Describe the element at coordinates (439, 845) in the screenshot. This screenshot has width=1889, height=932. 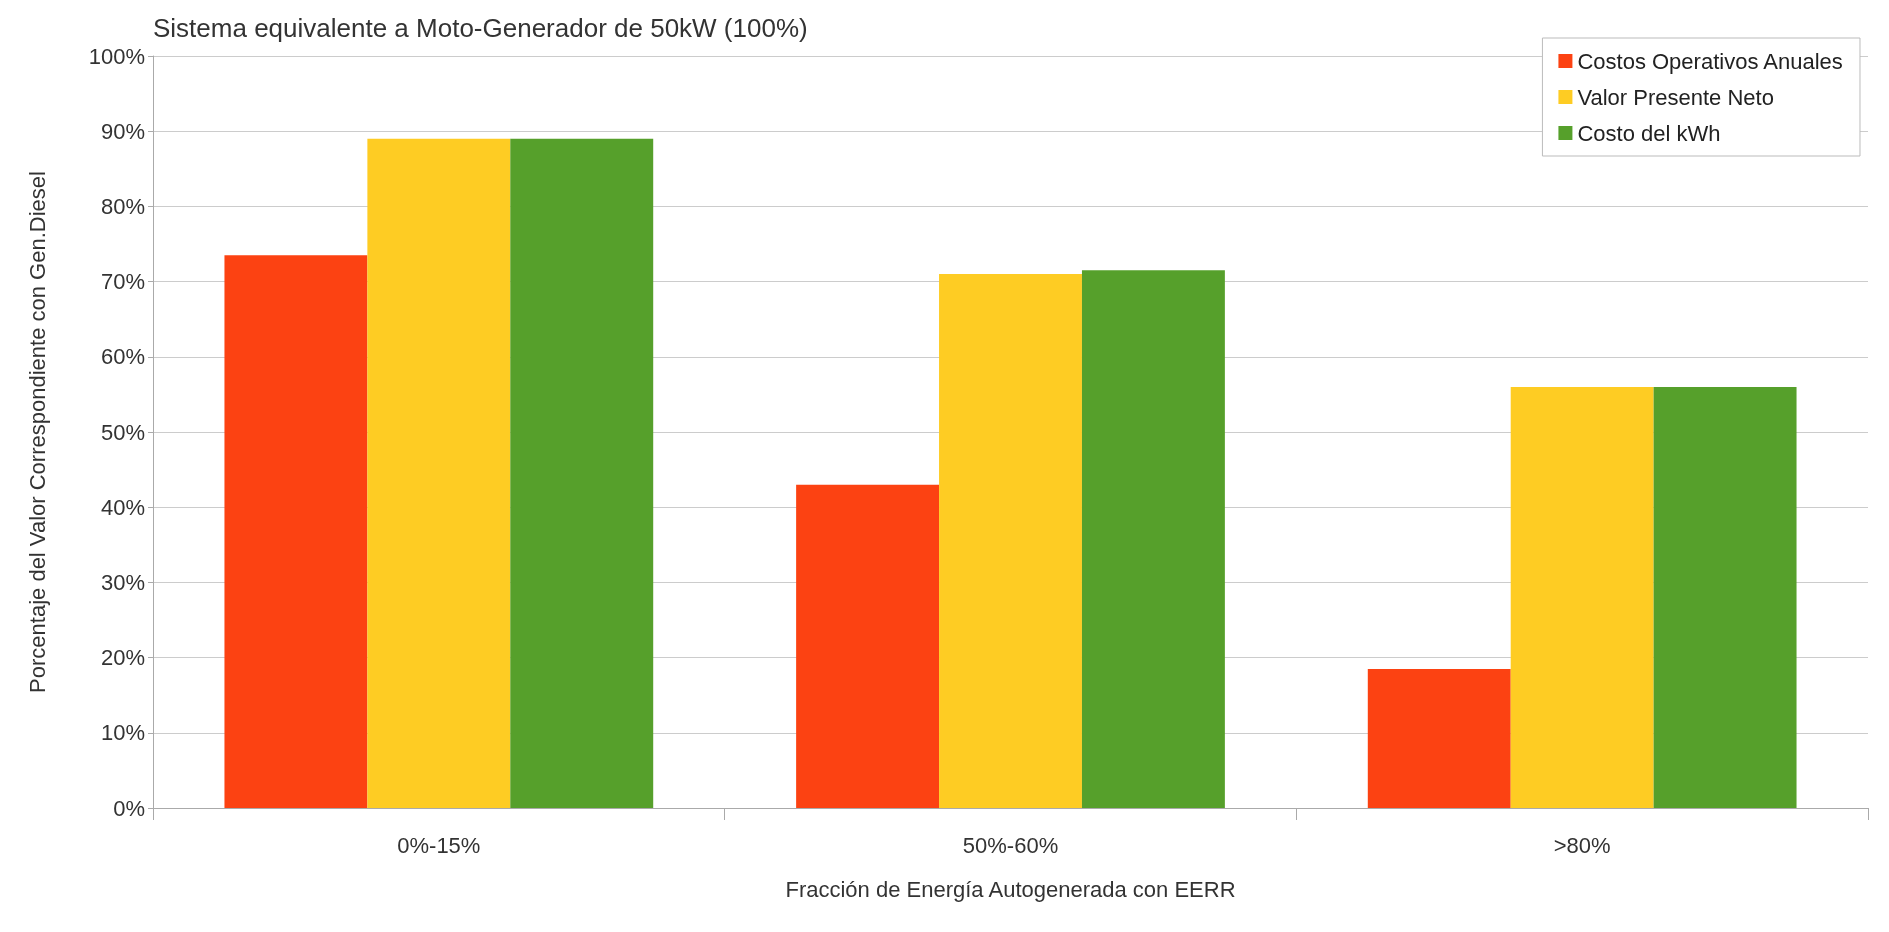
I see `x-tick-label: 0%-15%` at that location.